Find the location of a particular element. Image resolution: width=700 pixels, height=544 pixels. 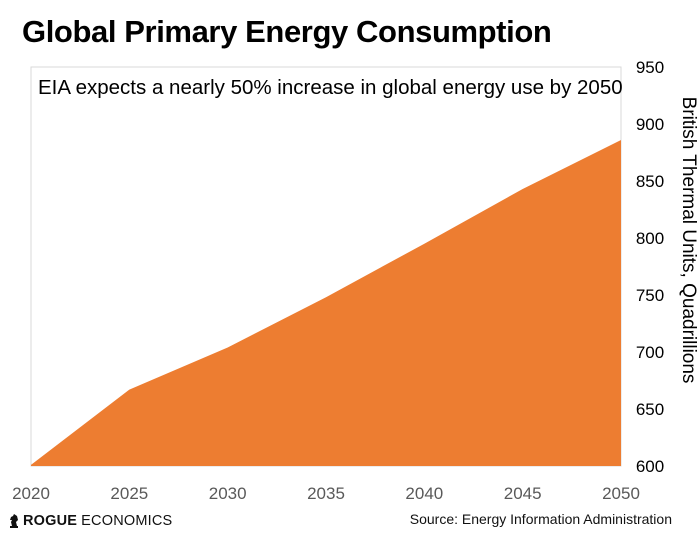

y-tick-label: 950 is located at coordinates (650, 67).